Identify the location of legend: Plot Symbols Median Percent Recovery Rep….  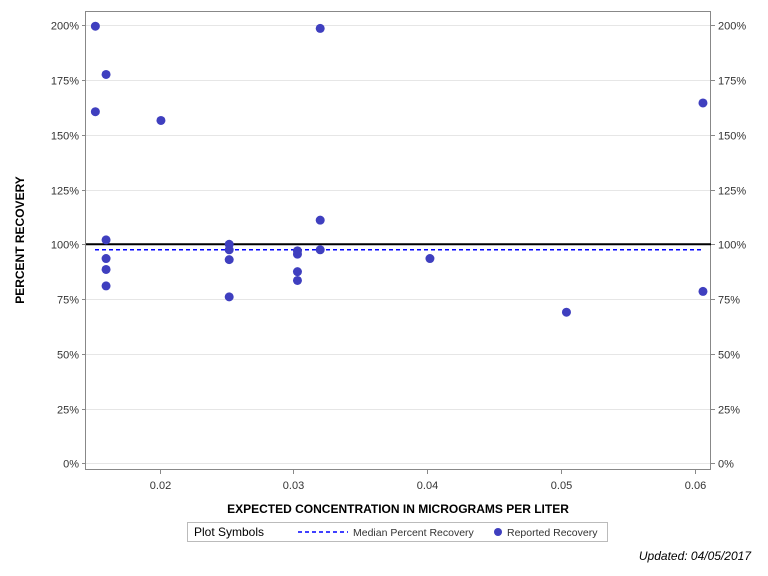
(397, 532).